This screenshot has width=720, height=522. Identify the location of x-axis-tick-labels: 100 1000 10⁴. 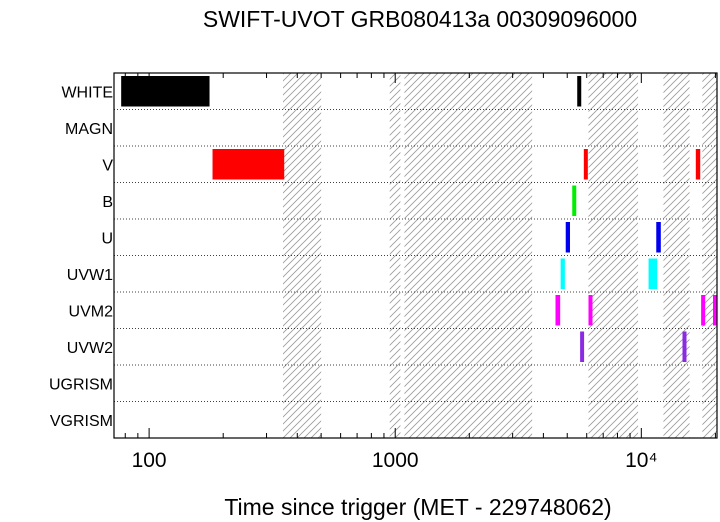
(395, 460).